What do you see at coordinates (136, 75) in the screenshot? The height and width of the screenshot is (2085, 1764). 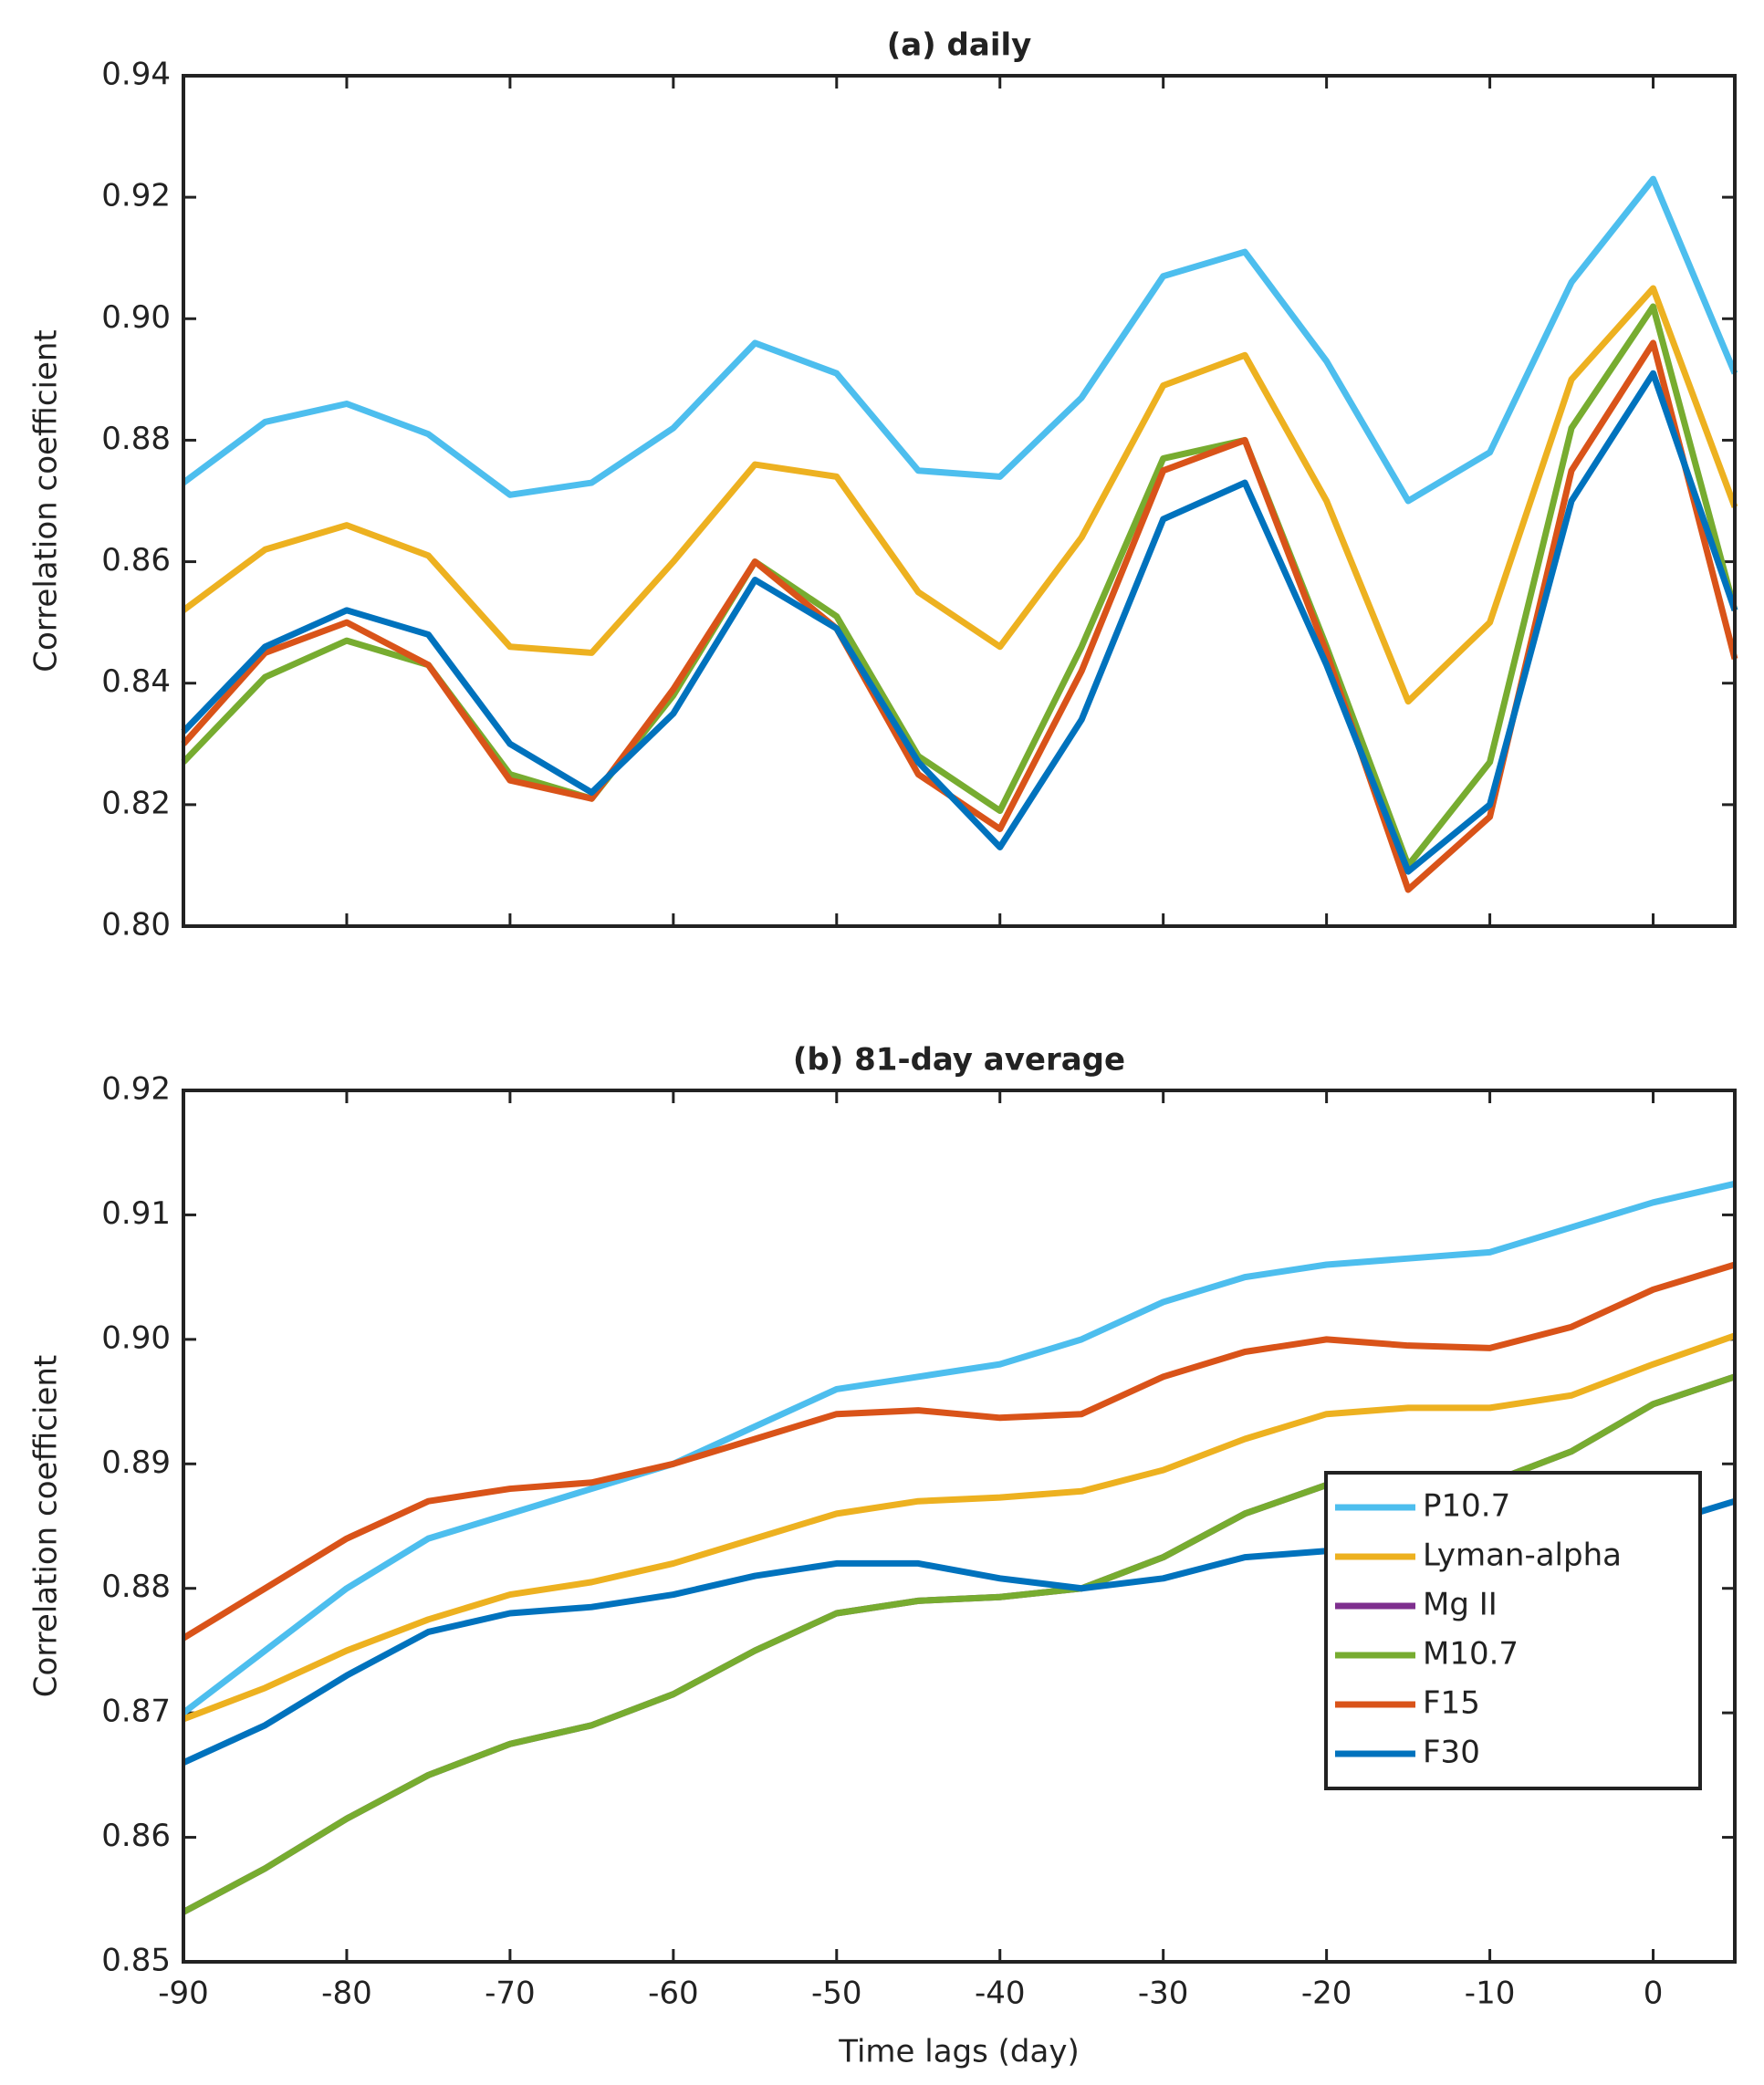 I see `y-tick-label: 0.94` at bounding box center [136, 75].